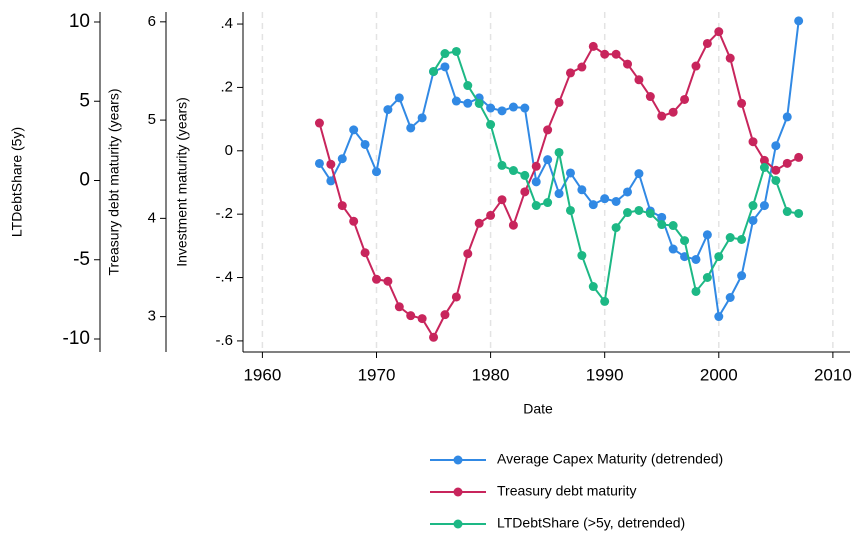 This screenshot has height=538, width=864. Describe the element at coordinates (224, 340) in the screenshot. I see `y-tick-label: -.6` at that location.